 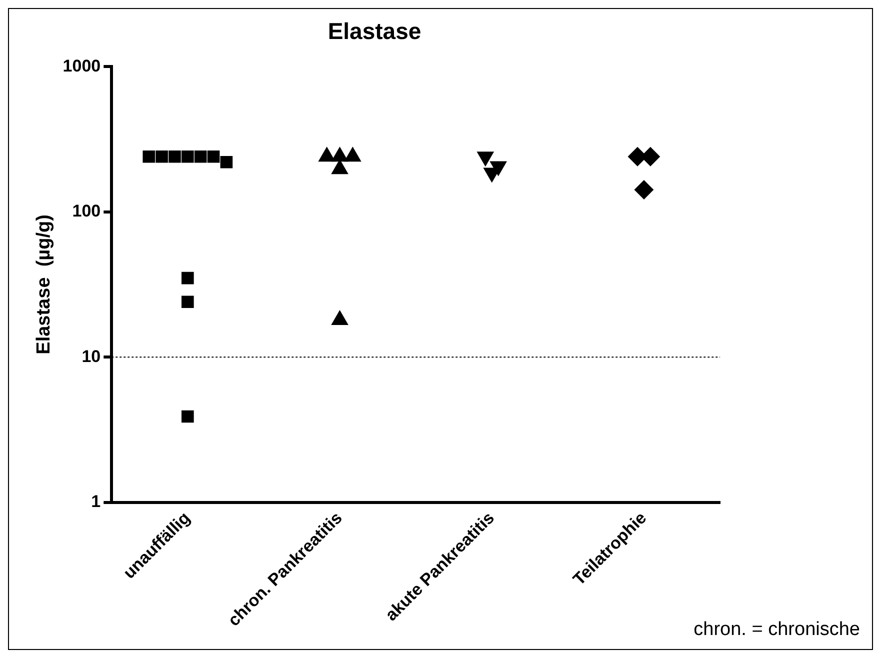 I want to click on y-axis-title: Elastase (µg/g), so click(x=44, y=284).